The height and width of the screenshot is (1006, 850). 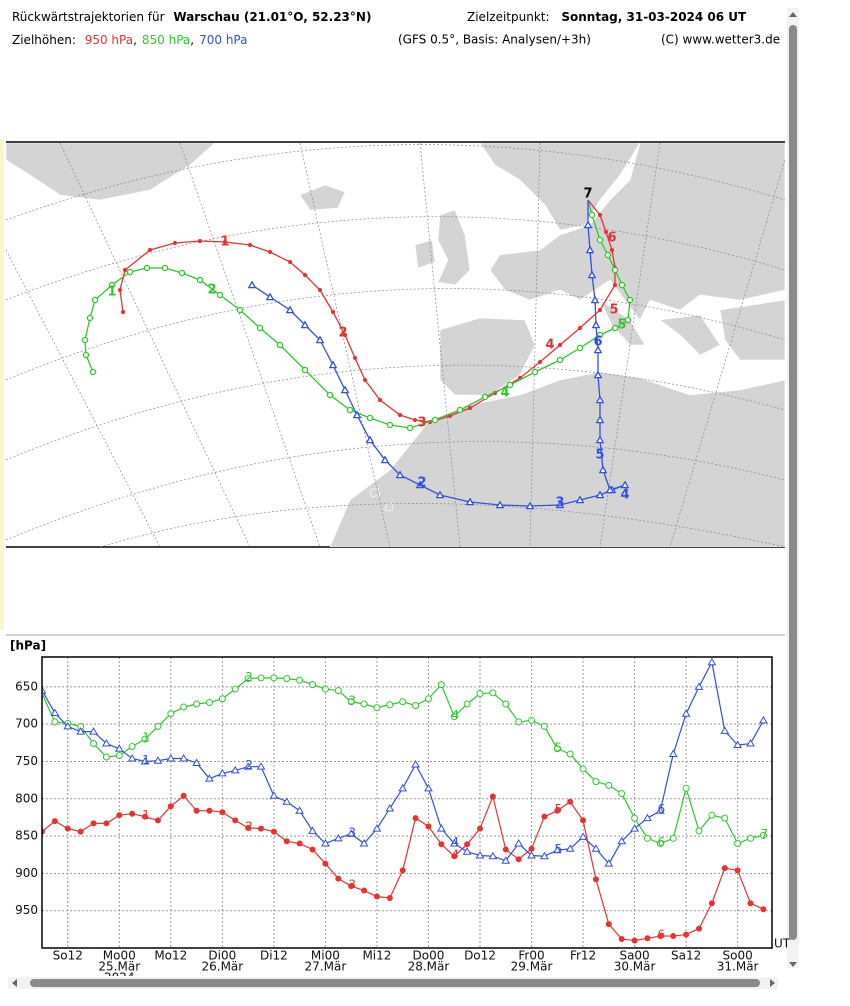 What do you see at coordinates (14, 983) in the screenshot?
I see `scroll-left` at bounding box center [14, 983].